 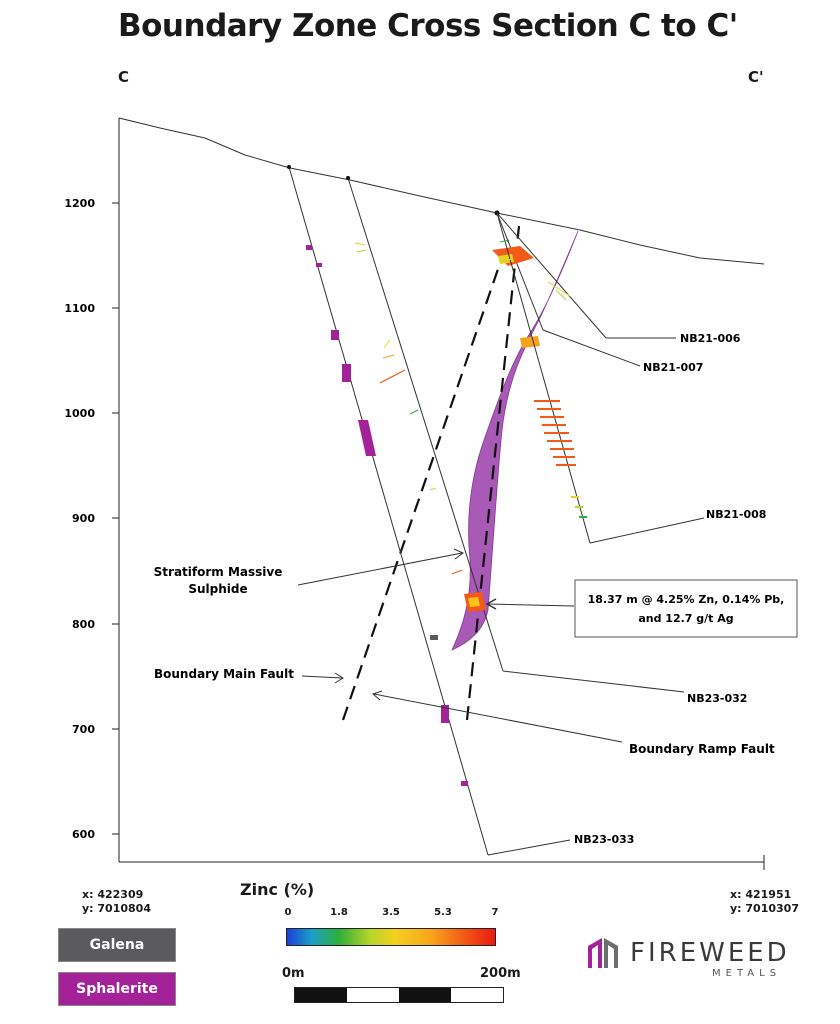 What do you see at coordinates (277, 889) in the screenshot?
I see `zinc-scale-title: Zinc (%)` at bounding box center [277, 889].